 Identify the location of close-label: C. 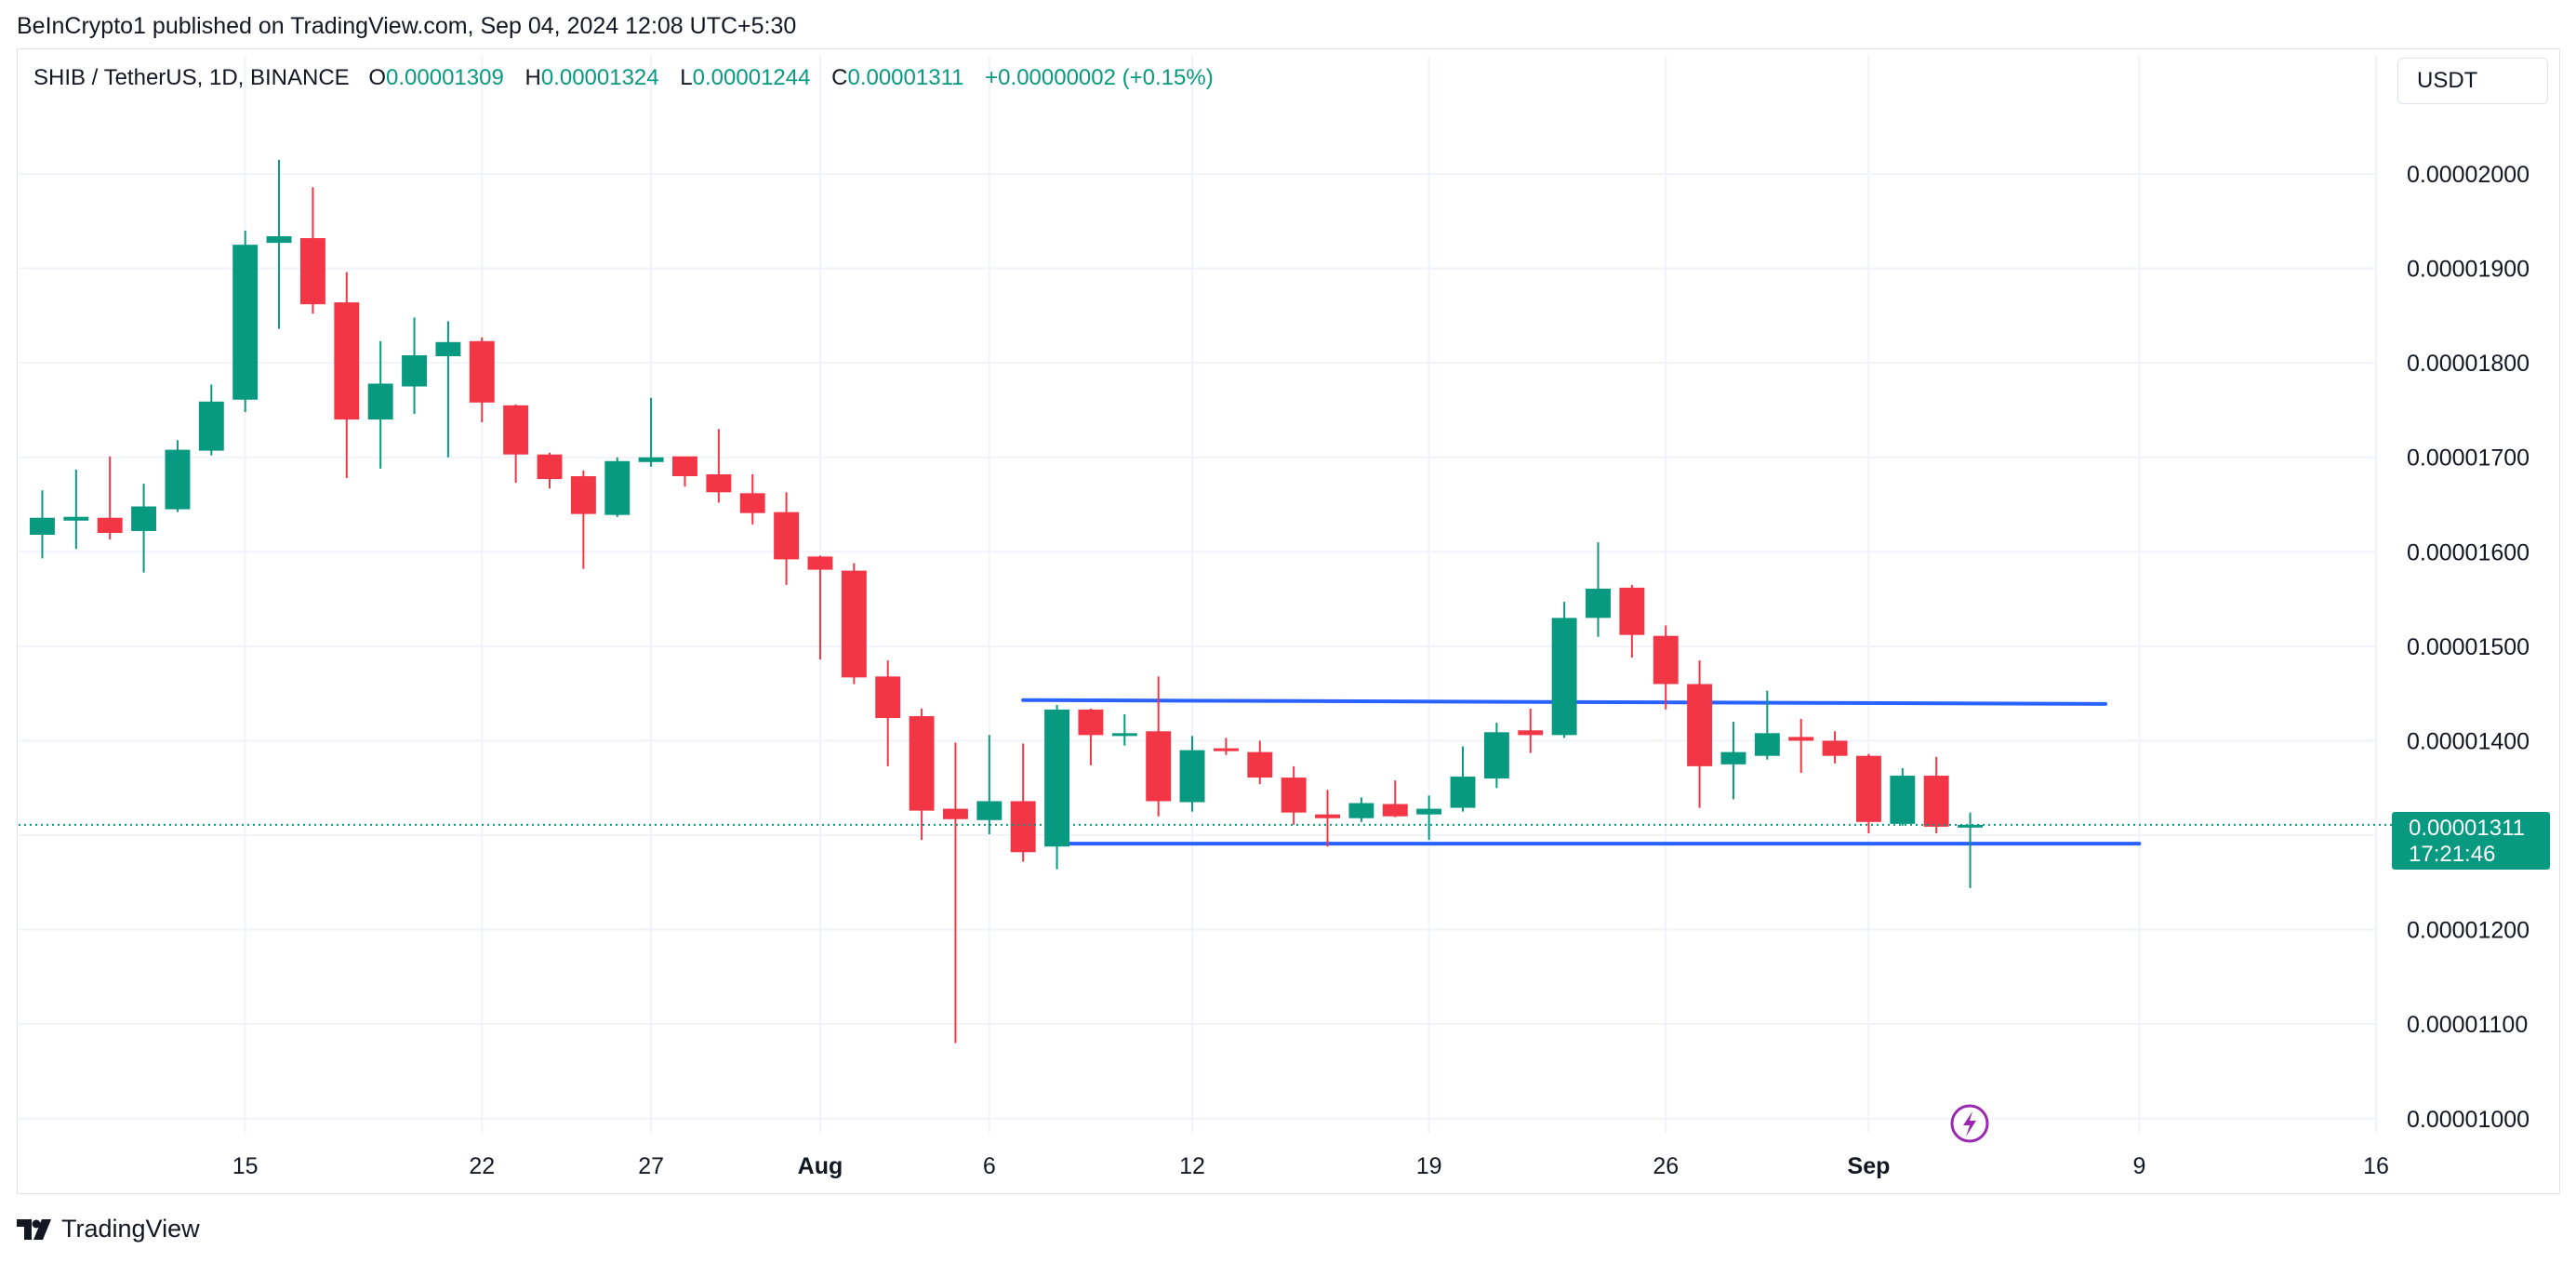
(839, 78).